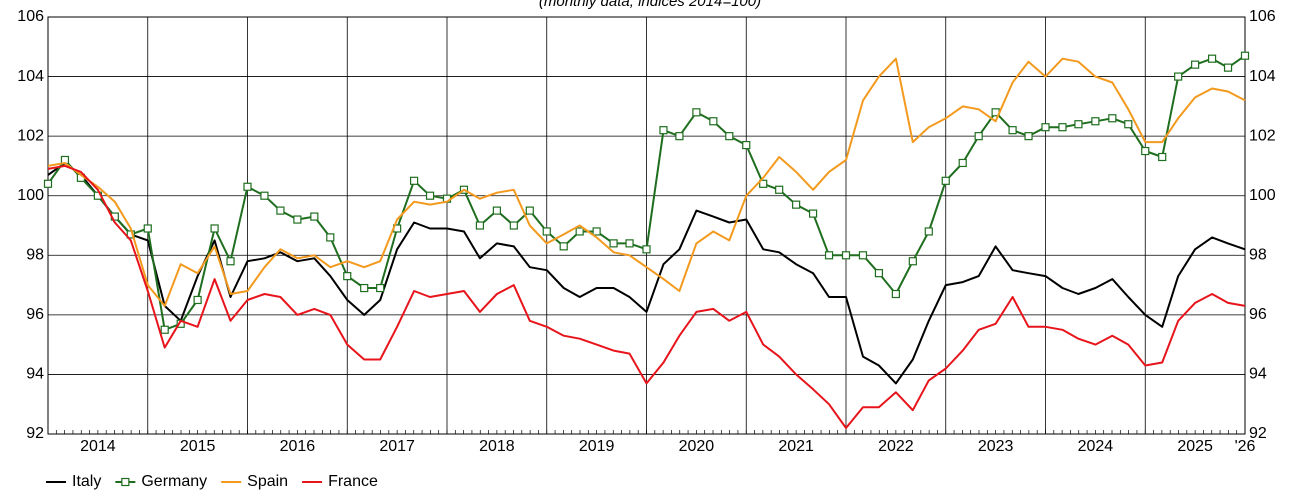 The image size is (1303, 493). What do you see at coordinates (30, 195) in the screenshot?
I see `y-tick-label: 100` at bounding box center [30, 195].